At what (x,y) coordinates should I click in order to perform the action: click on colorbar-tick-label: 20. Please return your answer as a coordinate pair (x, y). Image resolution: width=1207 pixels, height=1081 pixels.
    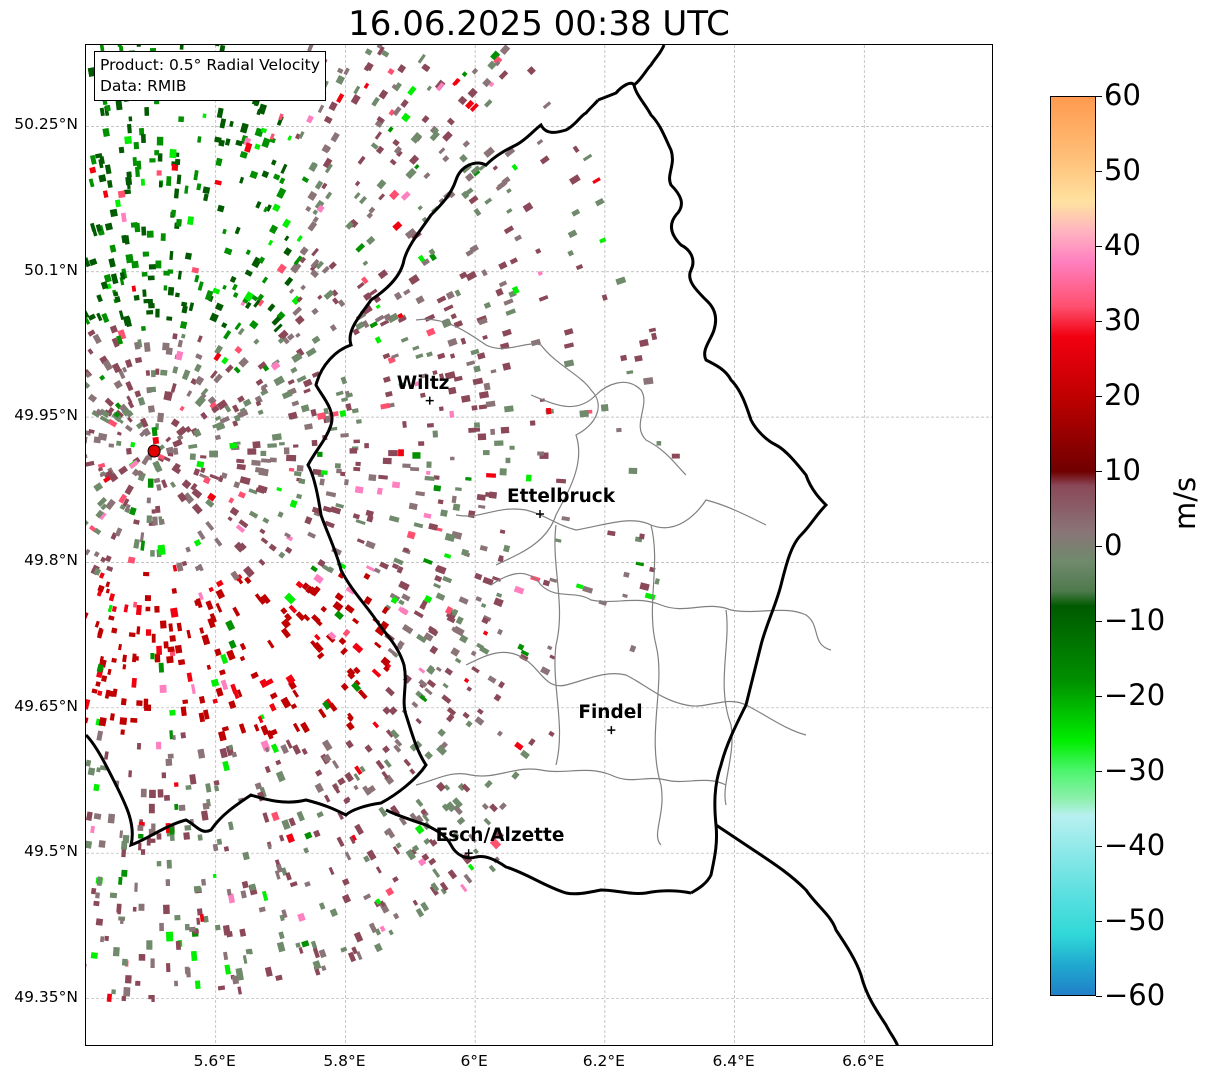
    Looking at the image, I should click on (1122, 395).